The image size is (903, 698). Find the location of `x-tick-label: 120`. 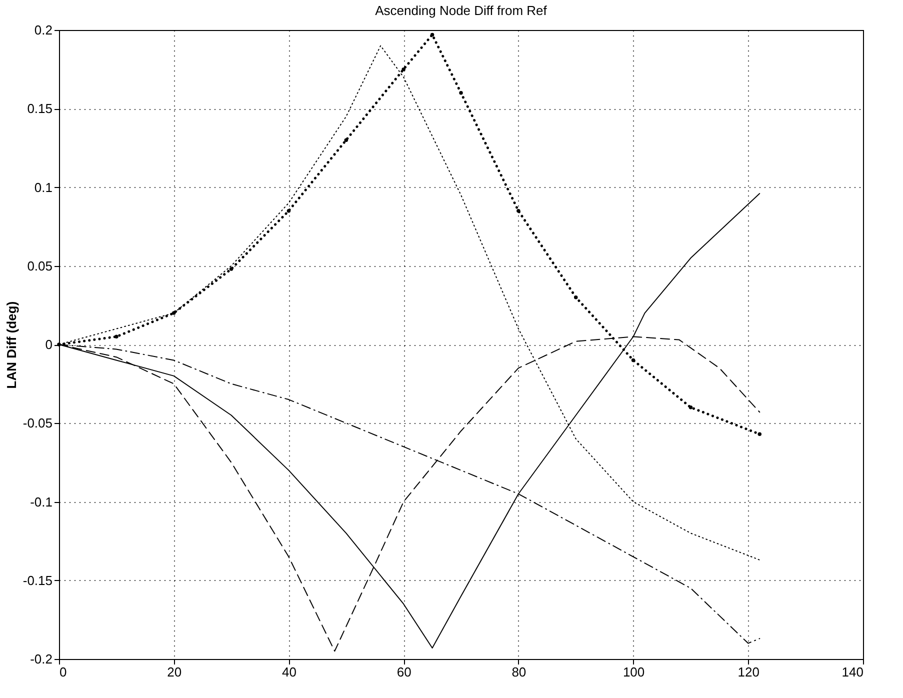

x-tick-label: 120 is located at coordinates (749, 672).